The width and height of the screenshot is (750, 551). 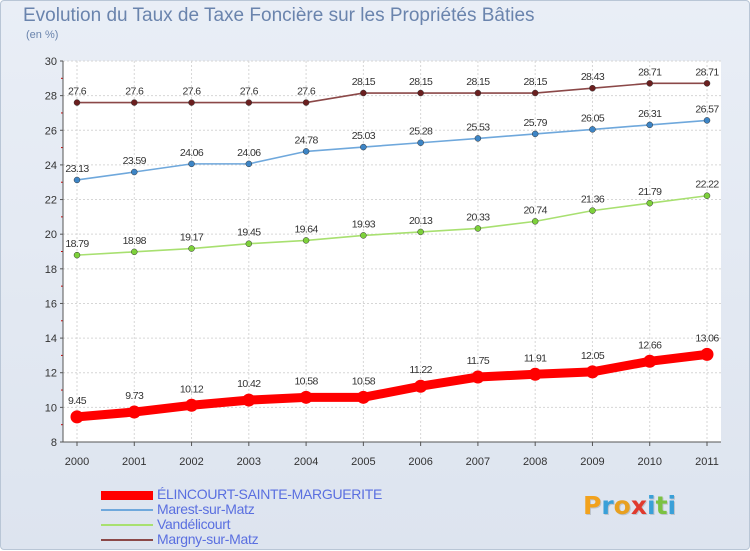 I want to click on data-label: 26.05, so click(x=593, y=118).